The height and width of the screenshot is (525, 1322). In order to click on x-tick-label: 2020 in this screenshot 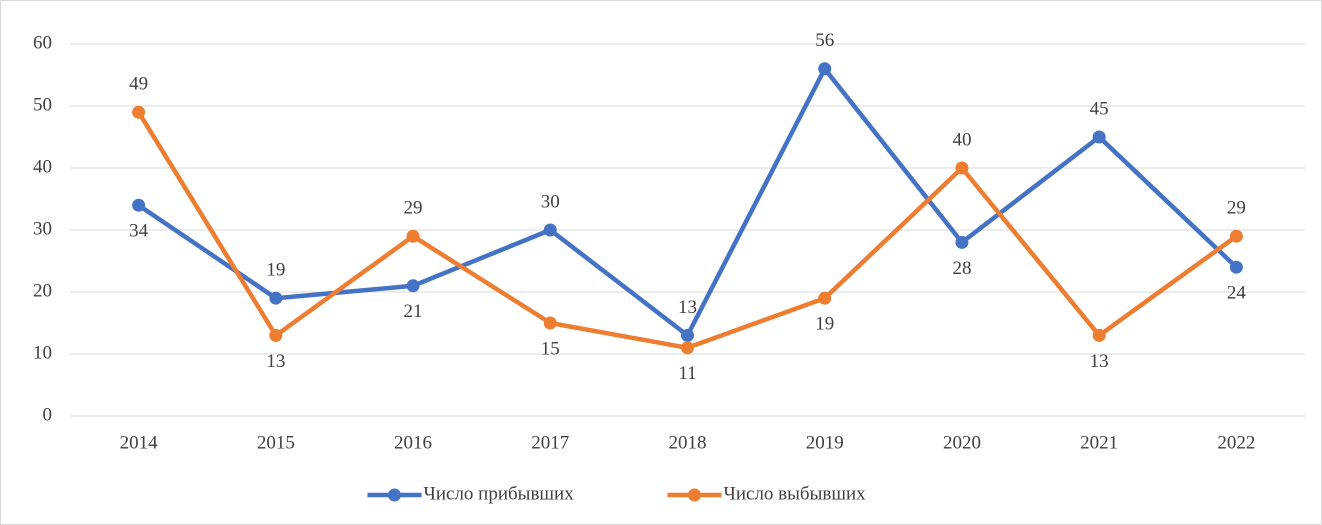, I will do `click(962, 442)`.